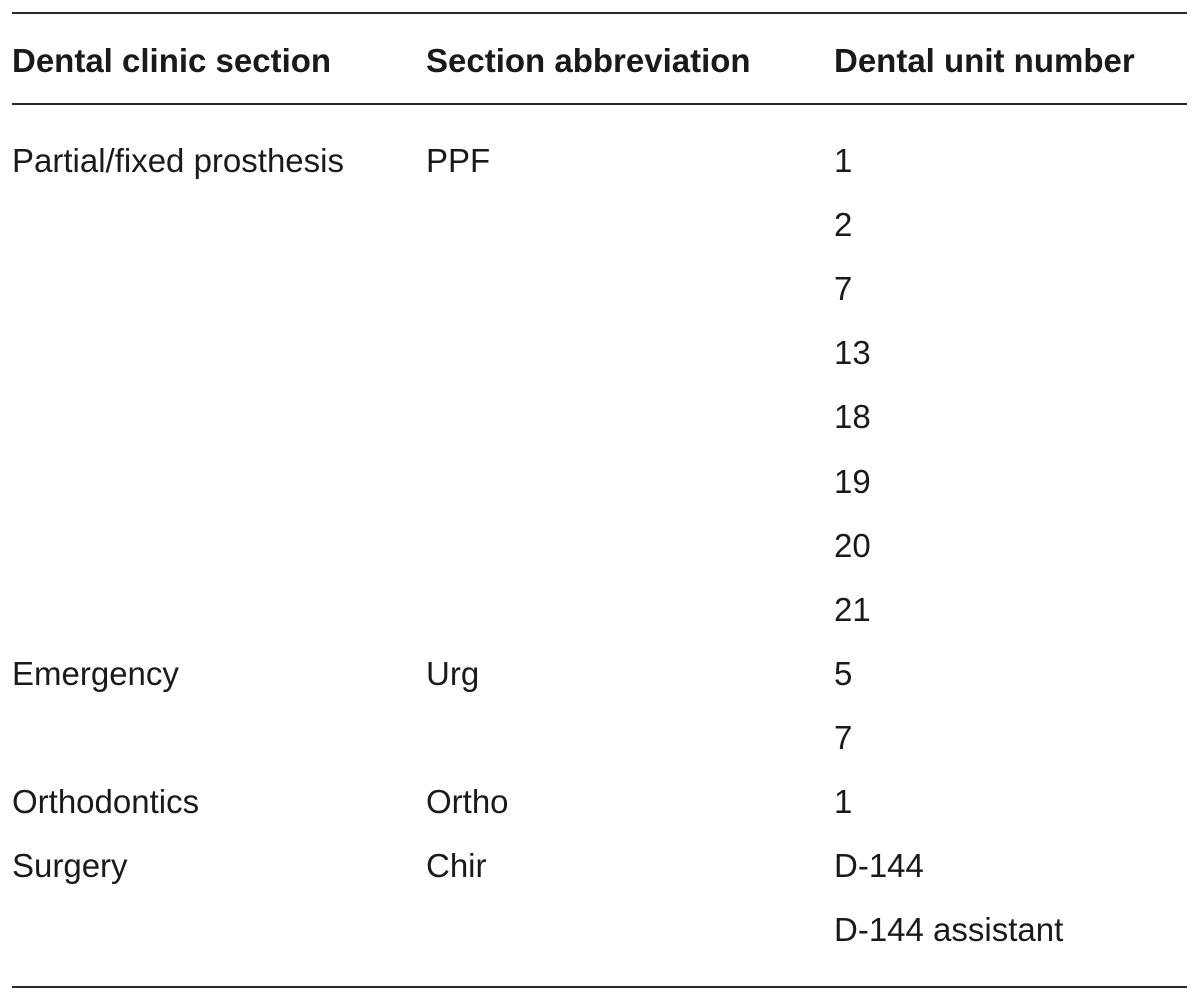 The width and height of the screenshot is (1200, 1001). I want to click on cell-unit-number: D-144, so click(879, 865).